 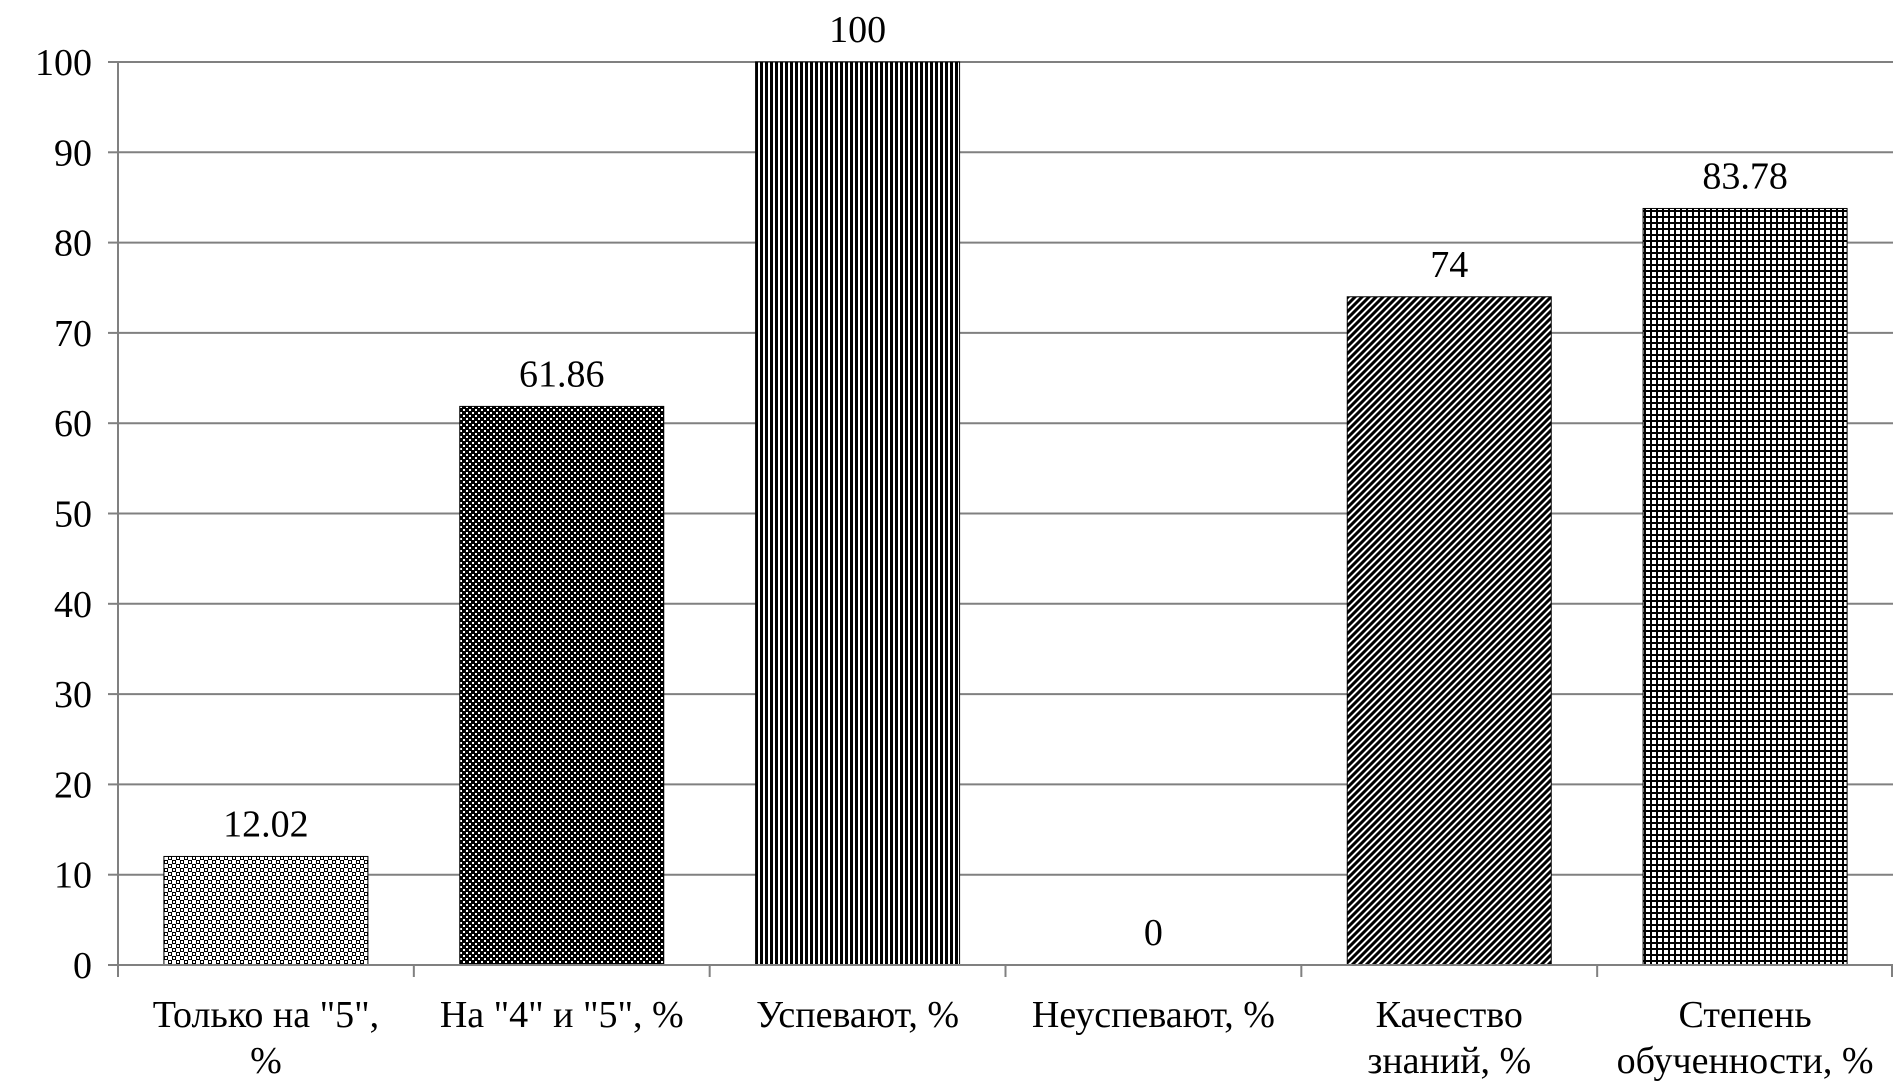 I want to click on data-label: 83.78, so click(x=1745, y=176).